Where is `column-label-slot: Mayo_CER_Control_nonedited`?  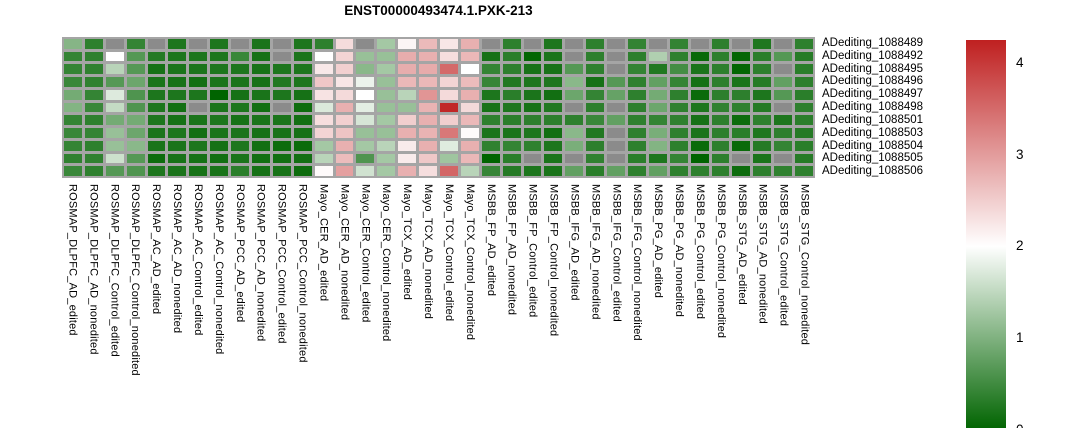
column-label-slot: Mayo_CER_Control_nonedited is located at coordinates (386, 306).